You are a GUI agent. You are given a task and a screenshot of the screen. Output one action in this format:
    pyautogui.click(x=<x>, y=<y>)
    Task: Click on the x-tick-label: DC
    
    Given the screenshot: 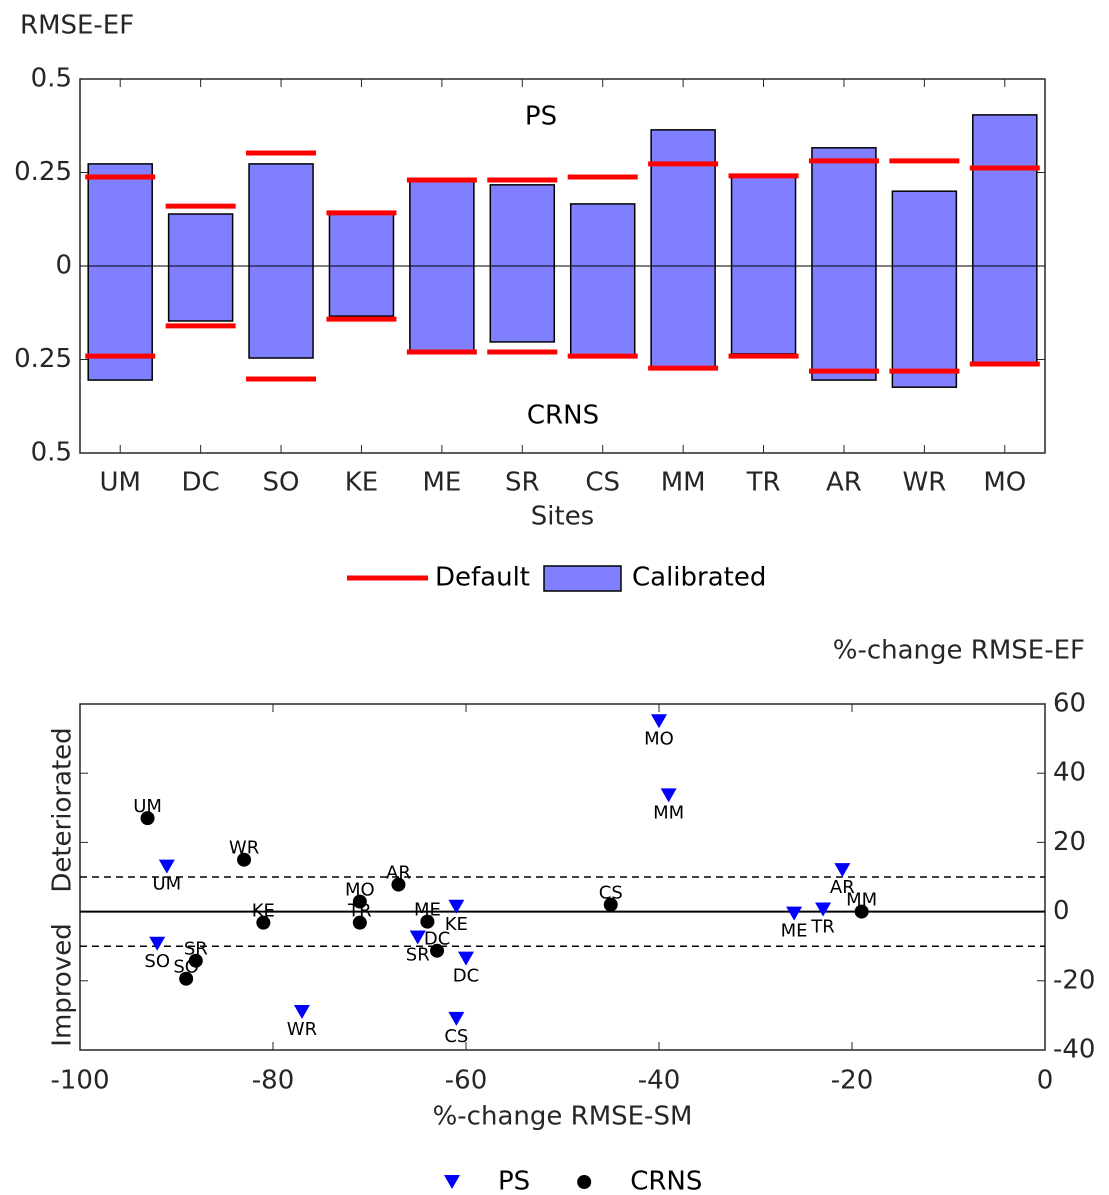 What is the action you would take?
    pyautogui.click(x=201, y=483)
    